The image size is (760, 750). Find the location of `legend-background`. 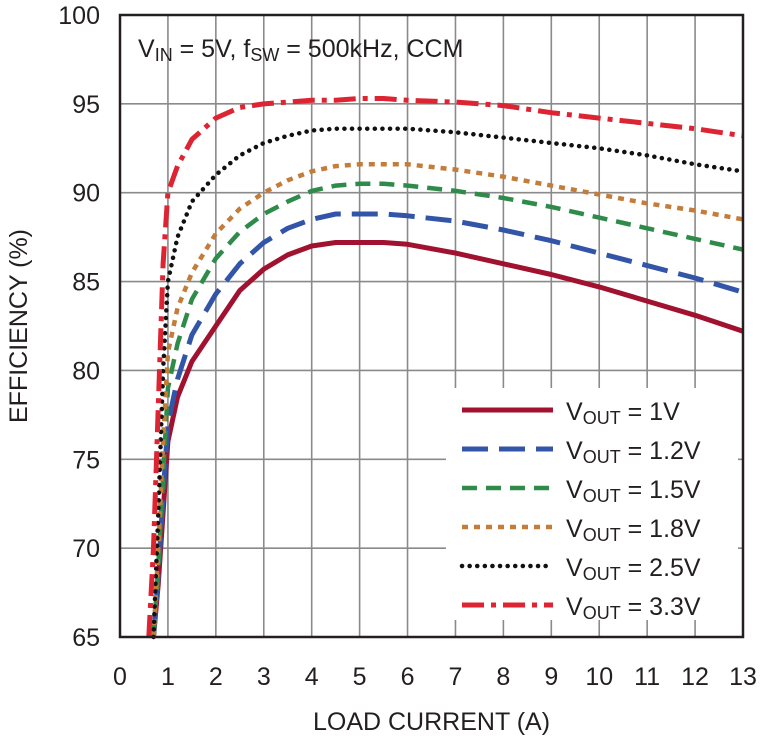

legend-background is located at coordinates (592, 504).